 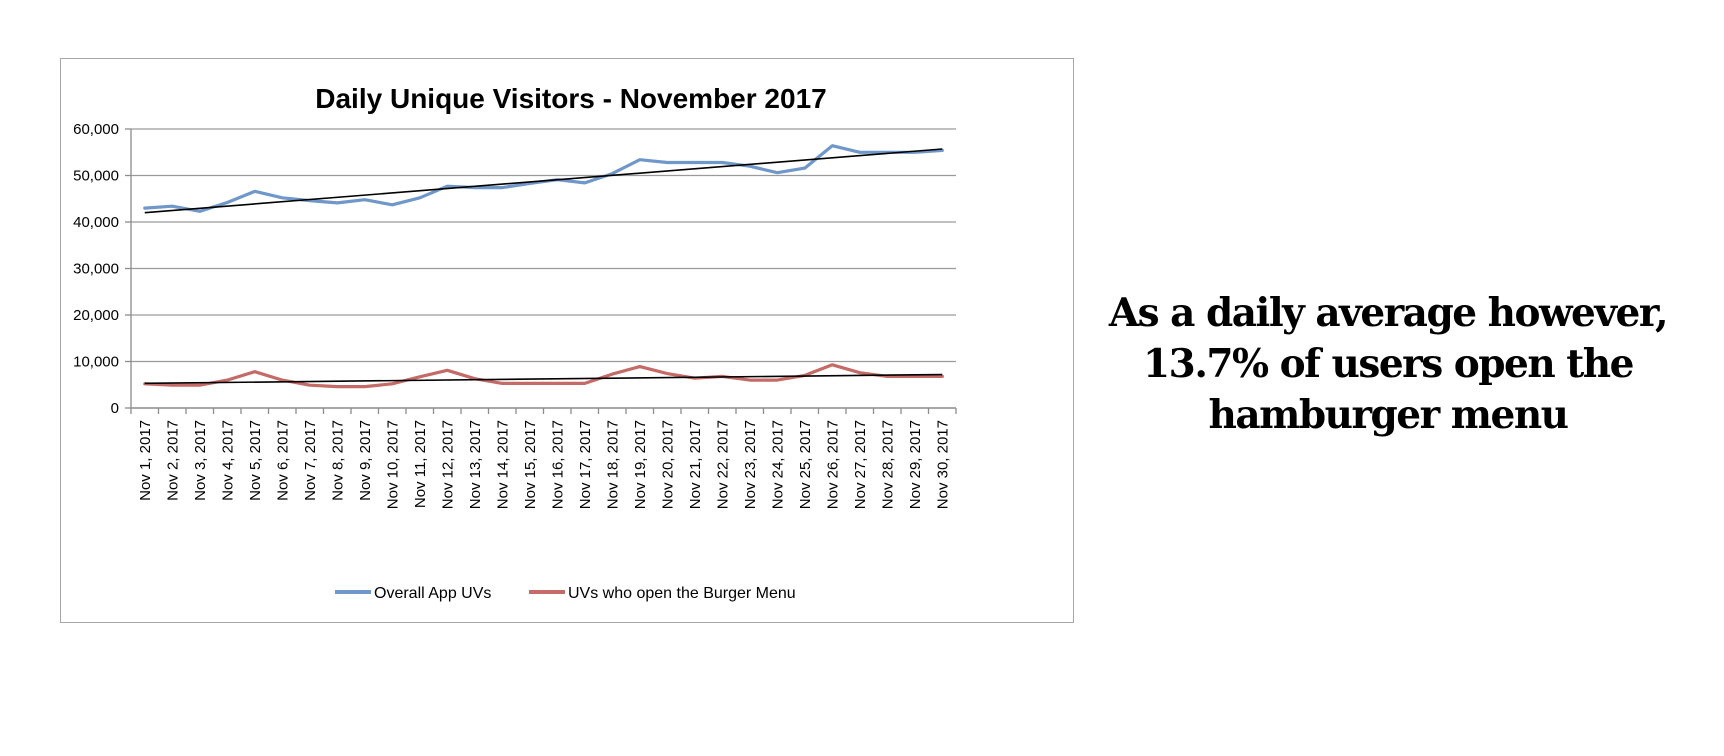 I want to click on x-tick-label: Nov 17, 2017, so click(x=585, y=464).